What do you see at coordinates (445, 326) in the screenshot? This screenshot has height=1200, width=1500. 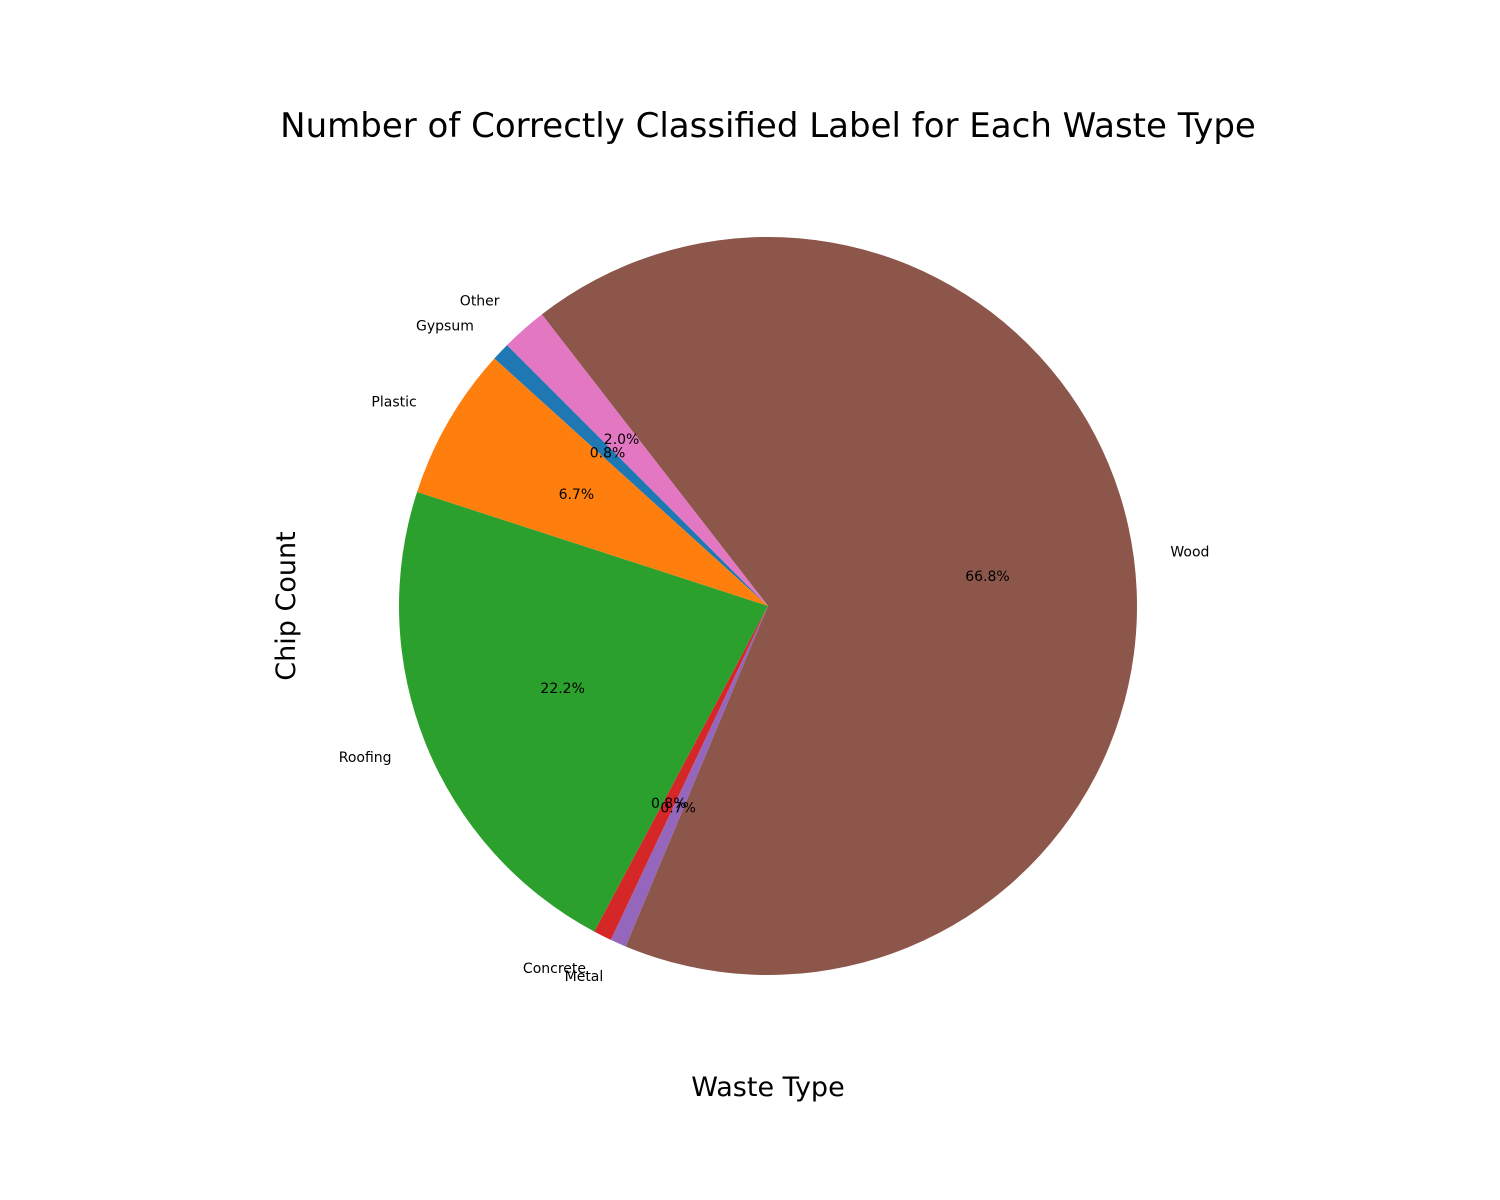 I see `slice-label-gypsum: Gypsum` at bounding box center [445, 326].